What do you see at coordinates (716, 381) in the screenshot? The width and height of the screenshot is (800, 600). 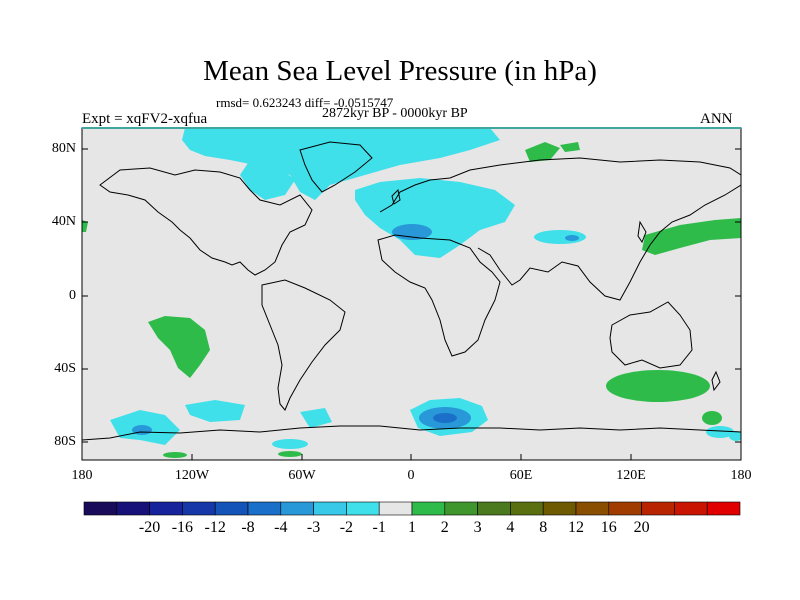 I see `new-zealand-coast` at bounding box center [716, 381].